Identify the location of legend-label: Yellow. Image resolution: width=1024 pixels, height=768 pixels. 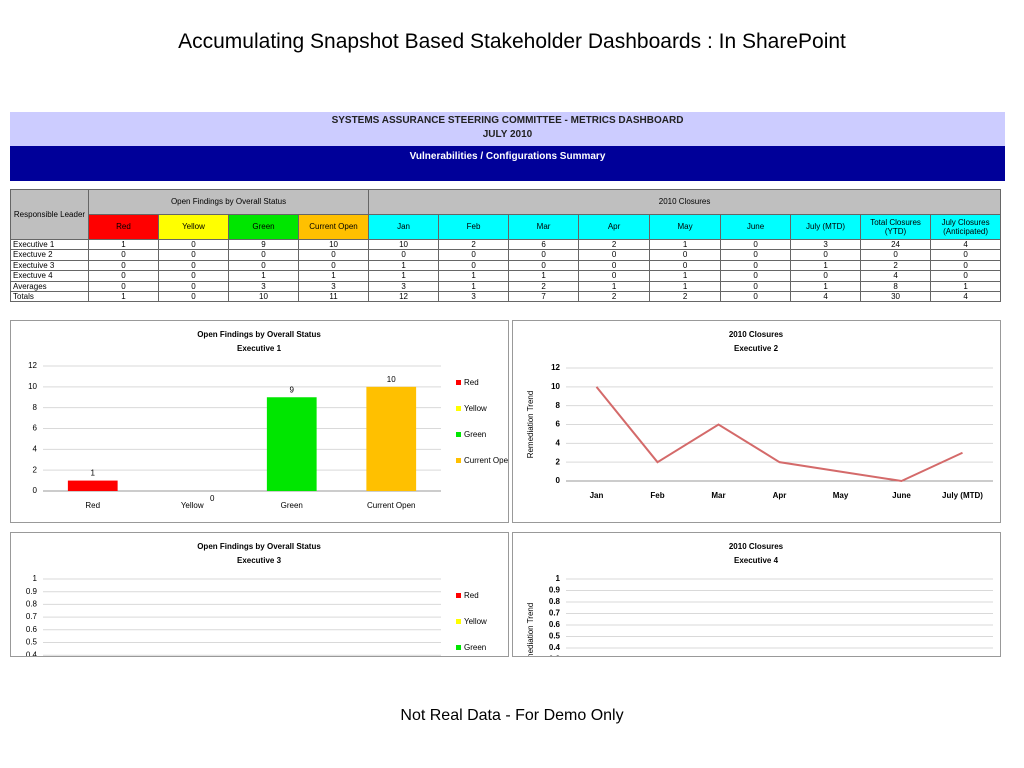
(475, 621).